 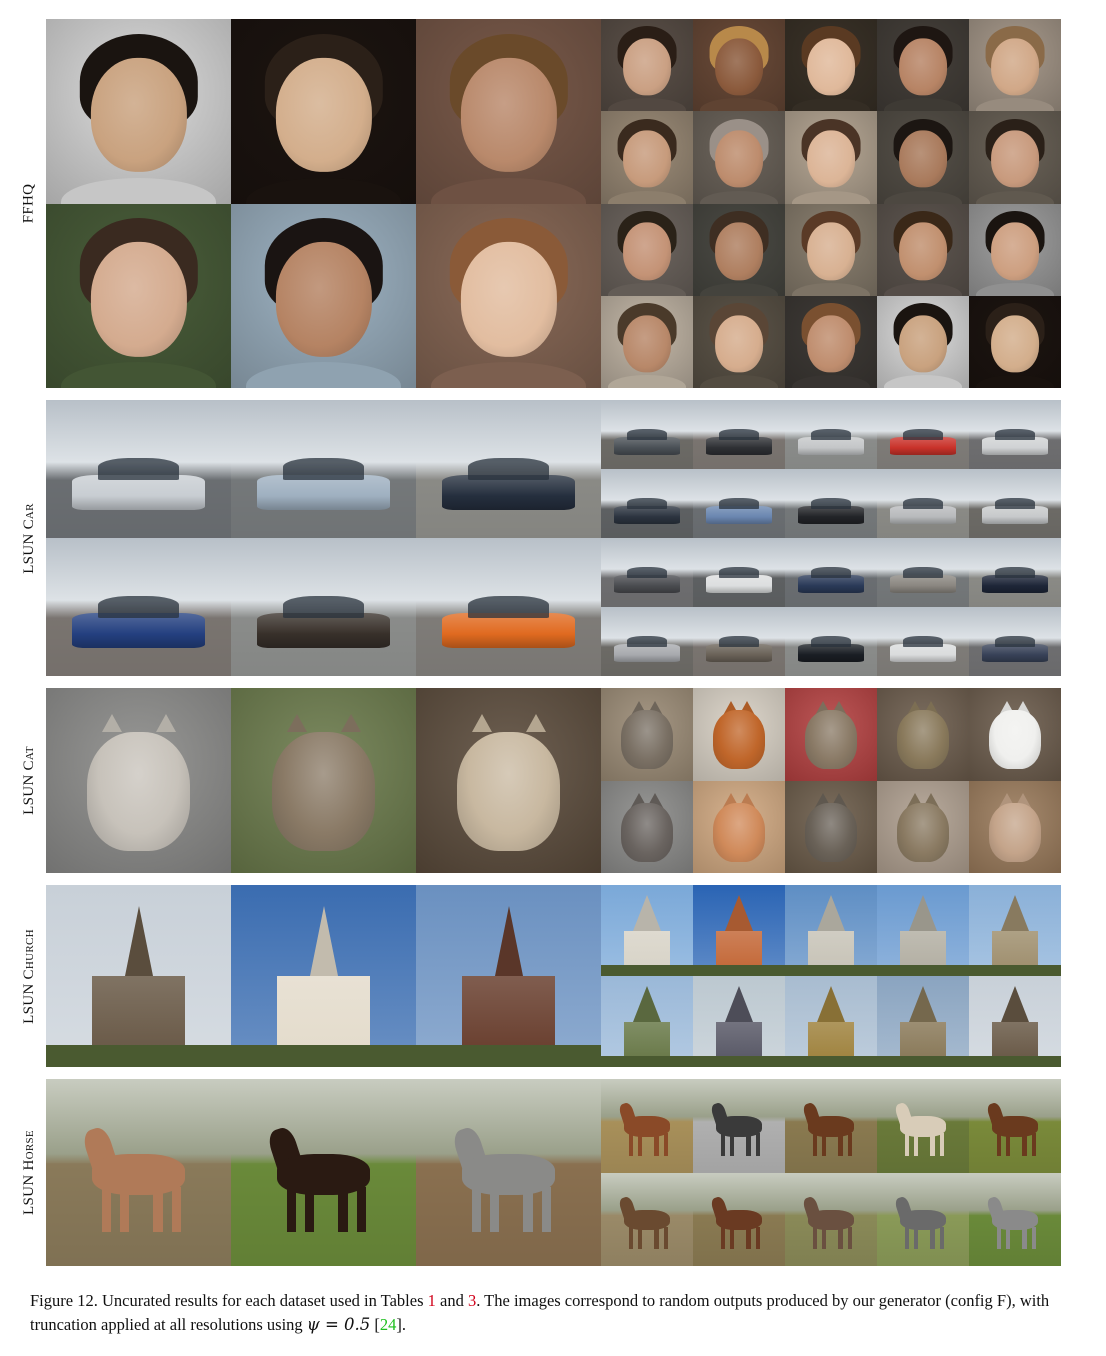 I want to click on section-label-car: LSUN Car, so click(x=29, y=538).